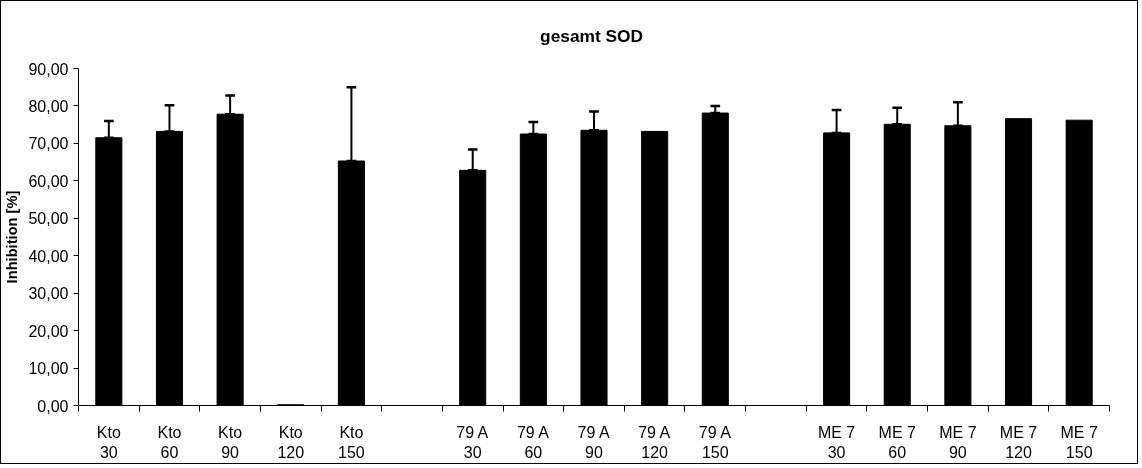  I want to click on y-tick-label: 20,00, so click(48, 331).